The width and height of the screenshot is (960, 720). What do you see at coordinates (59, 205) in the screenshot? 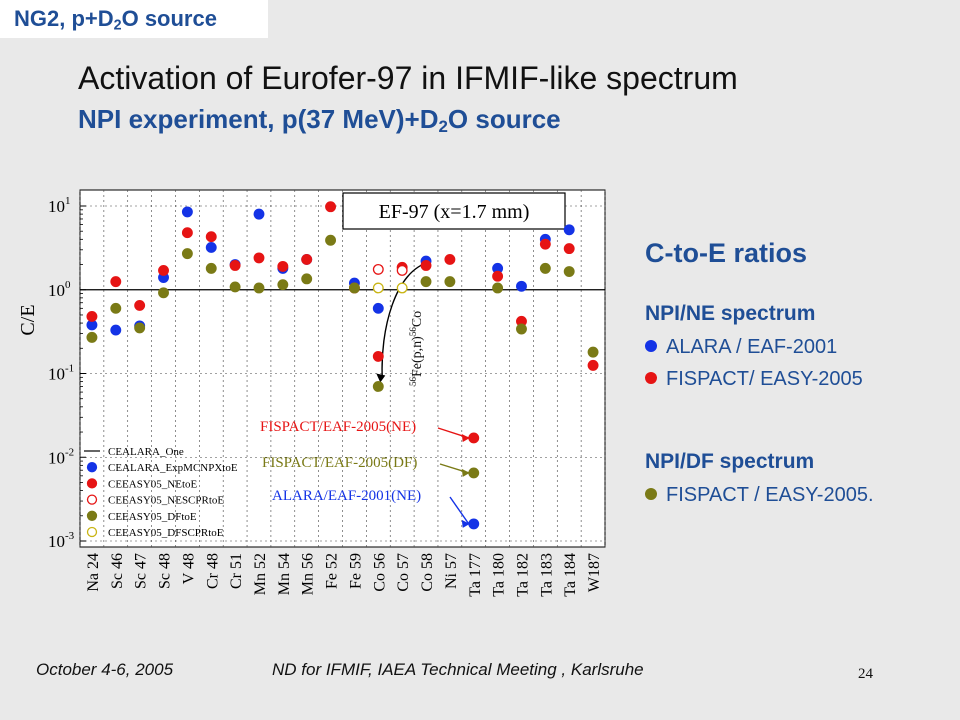
I see `y-tick-label: 10¹` at bounding box center [59, 205].